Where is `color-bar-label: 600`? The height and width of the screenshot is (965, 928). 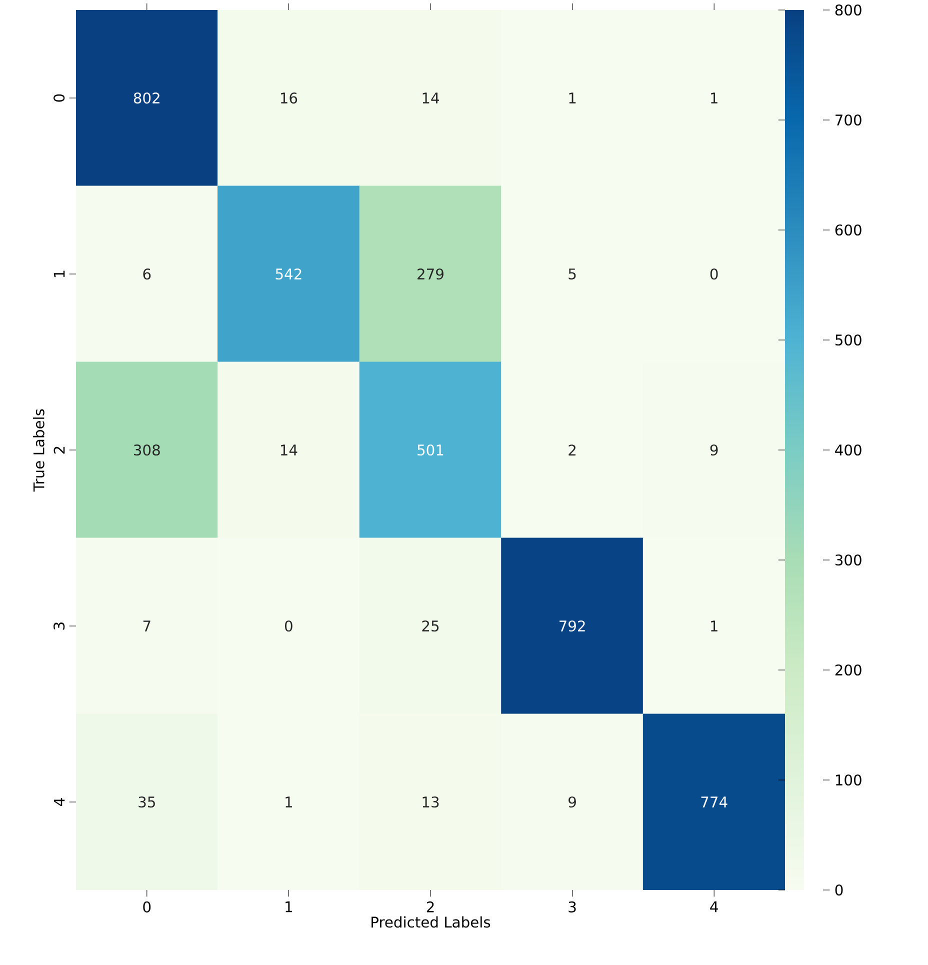 color-bar-label: 600 is located at coordinates (848, 230).